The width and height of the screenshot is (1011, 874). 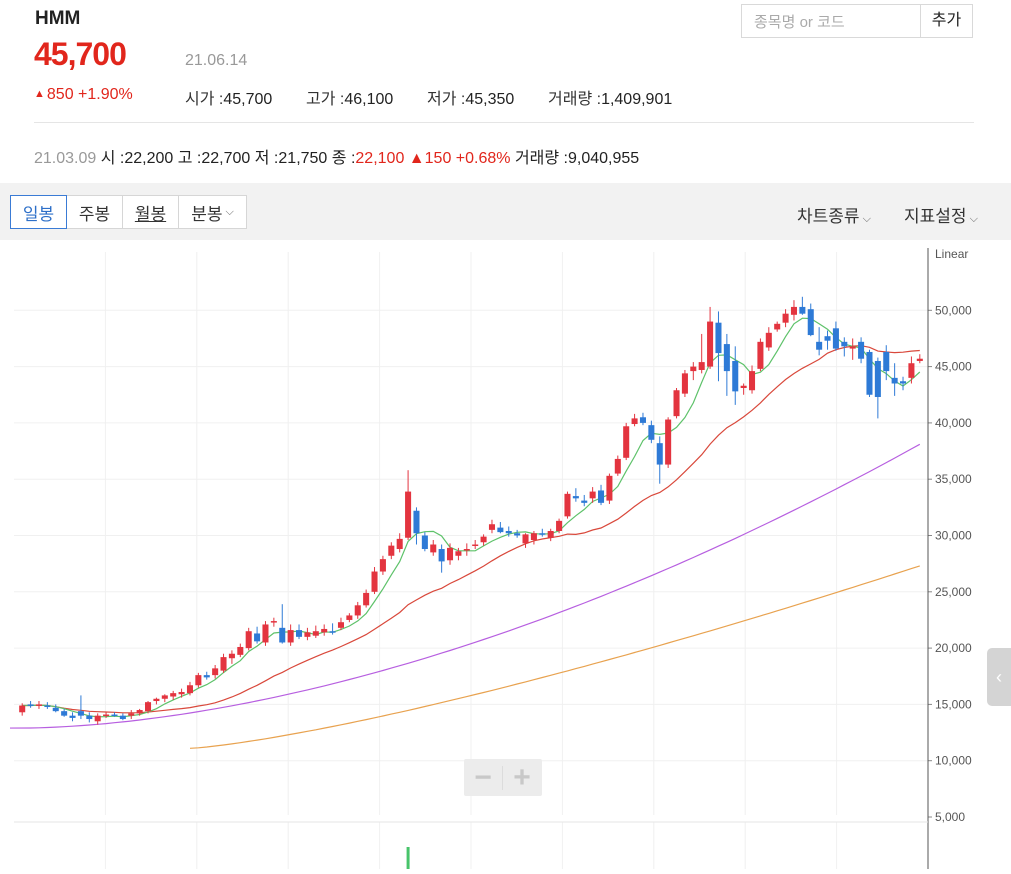 I want to click on price-date: 21.06.14, so click(x=216, y=60).